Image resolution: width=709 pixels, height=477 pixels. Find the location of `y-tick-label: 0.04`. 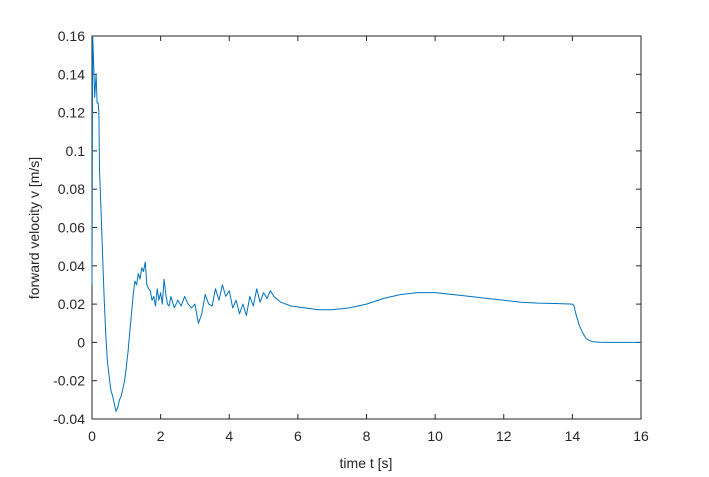

y-tick-label: 0.04 is located at coordinates (71, 266).